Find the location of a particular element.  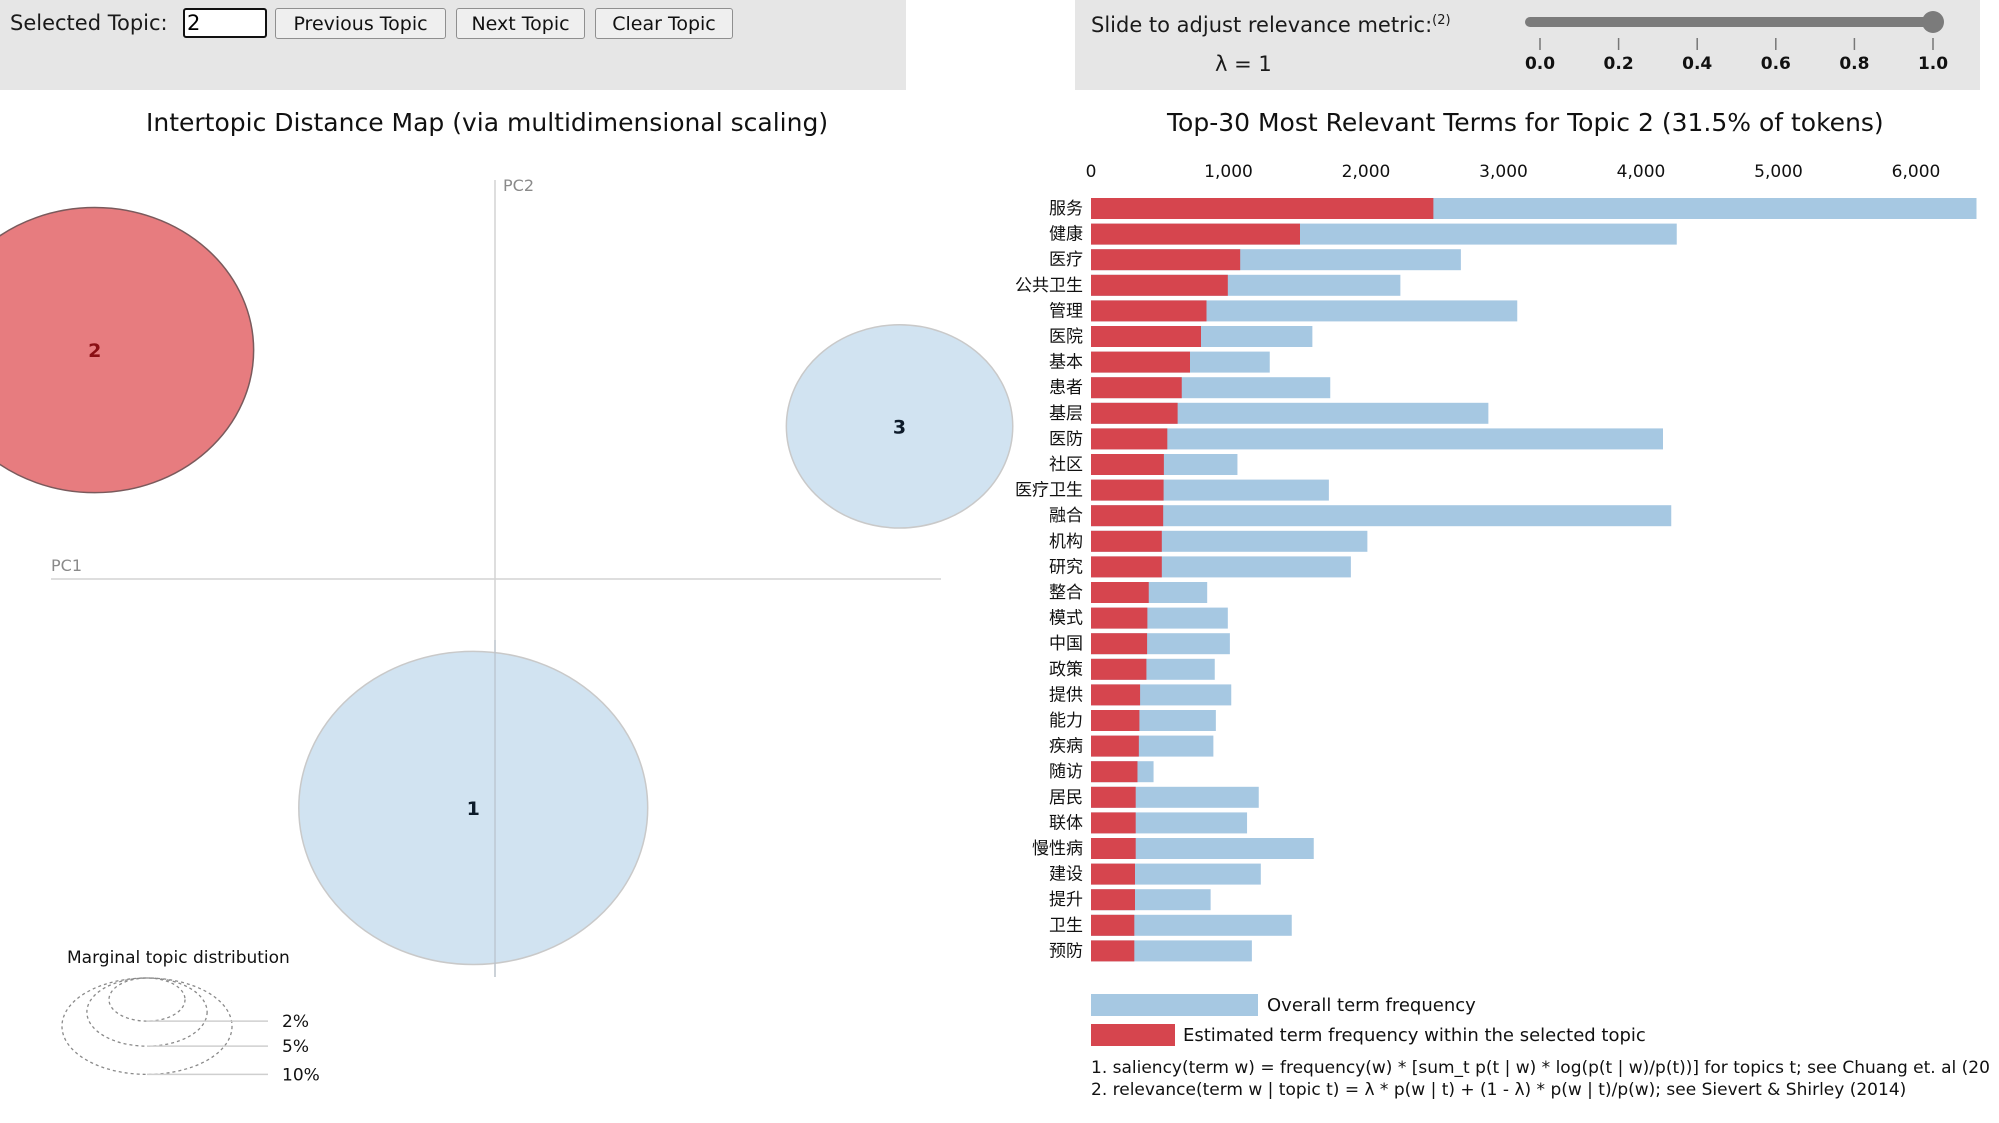

term-label: 随访 is located at coordinates (1066, 772).